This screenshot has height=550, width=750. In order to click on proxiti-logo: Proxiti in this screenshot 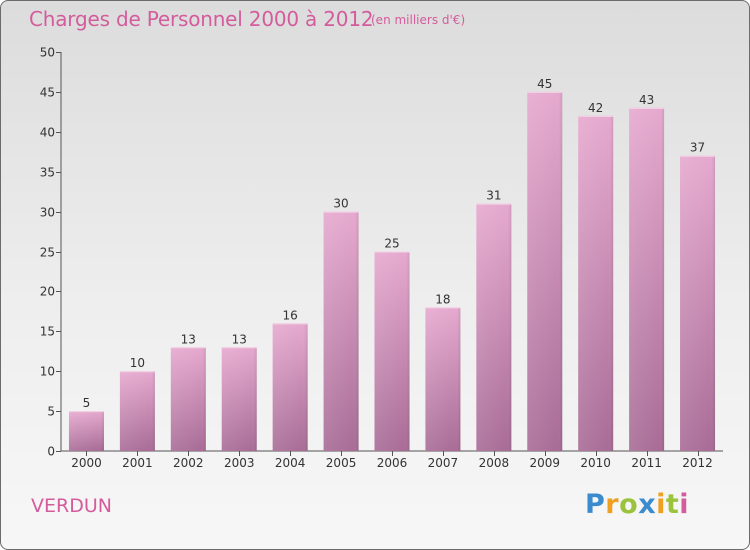, I will do `click(637, 504)`.